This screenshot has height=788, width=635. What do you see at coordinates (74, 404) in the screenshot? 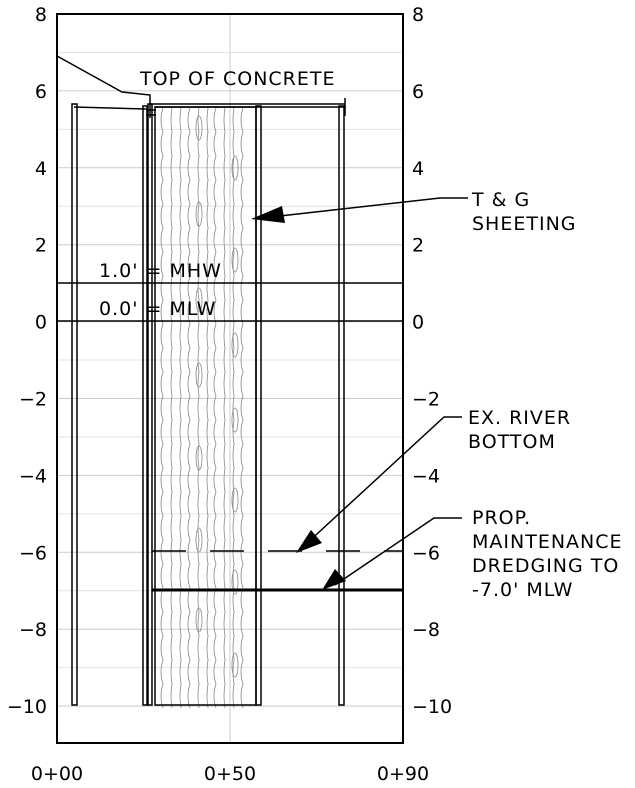
I see `pile-left` at bounding box center [74, 404].